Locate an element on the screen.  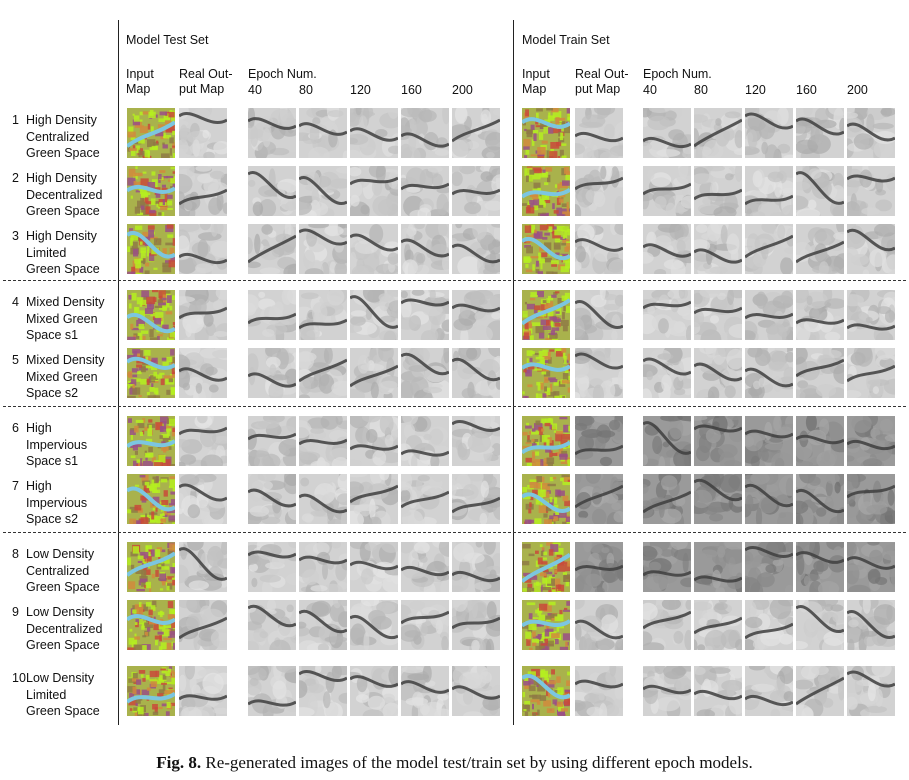
epoch-40-test: 40 is located at coordinates (255, 90).